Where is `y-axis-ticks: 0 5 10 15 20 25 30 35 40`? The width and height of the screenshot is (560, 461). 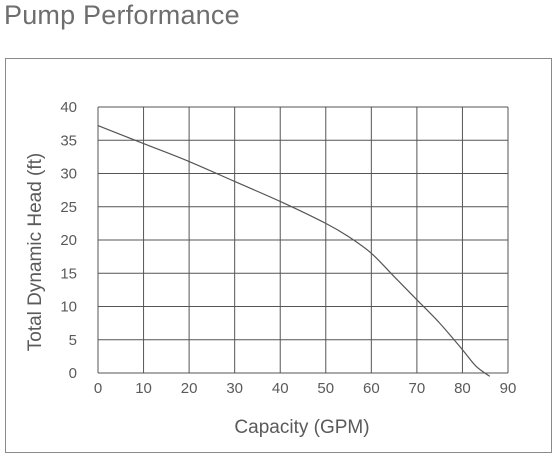 y-axis-ticks: 0 5 10 15 20 25 30 35 40 is located at coordinates (68, 240).